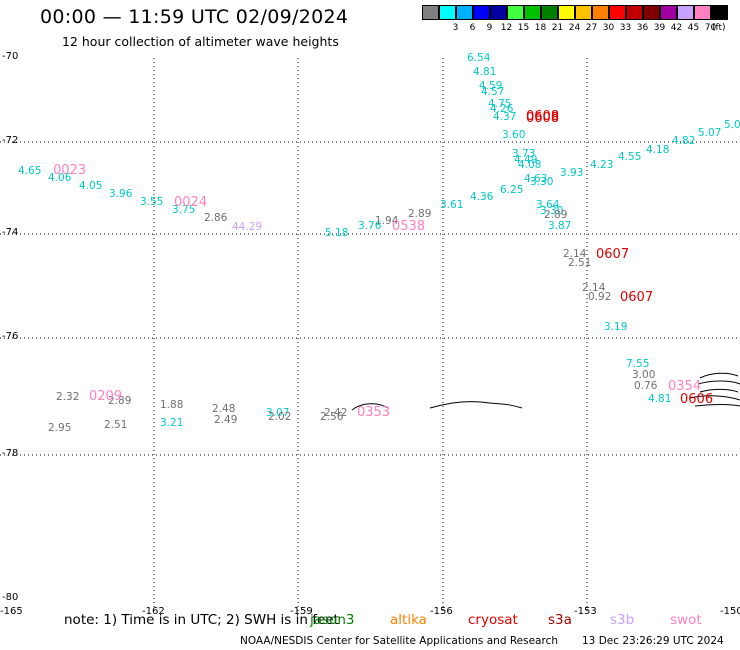 The height and width of the screenshot is (650, 740). Describe the element at coordinates (152, 202) in the screenshot. I see `wave-height-label: 3.55` at that location.